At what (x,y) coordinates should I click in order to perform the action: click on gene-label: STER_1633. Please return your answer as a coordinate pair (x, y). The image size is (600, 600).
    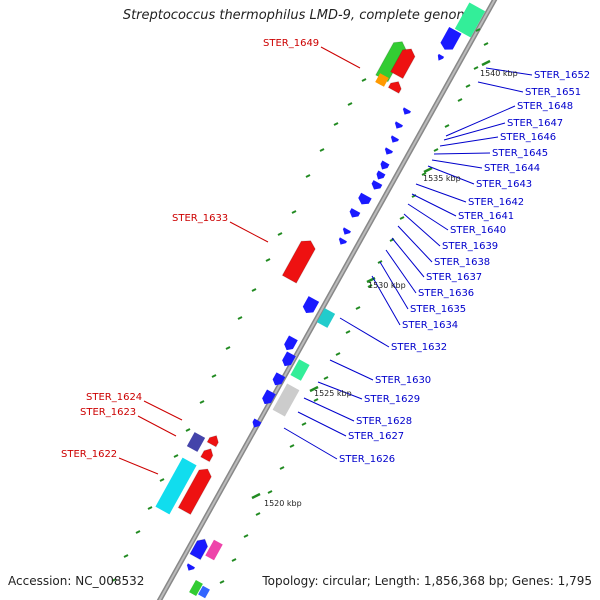
    Looking at the image, I should click on (200, 218).